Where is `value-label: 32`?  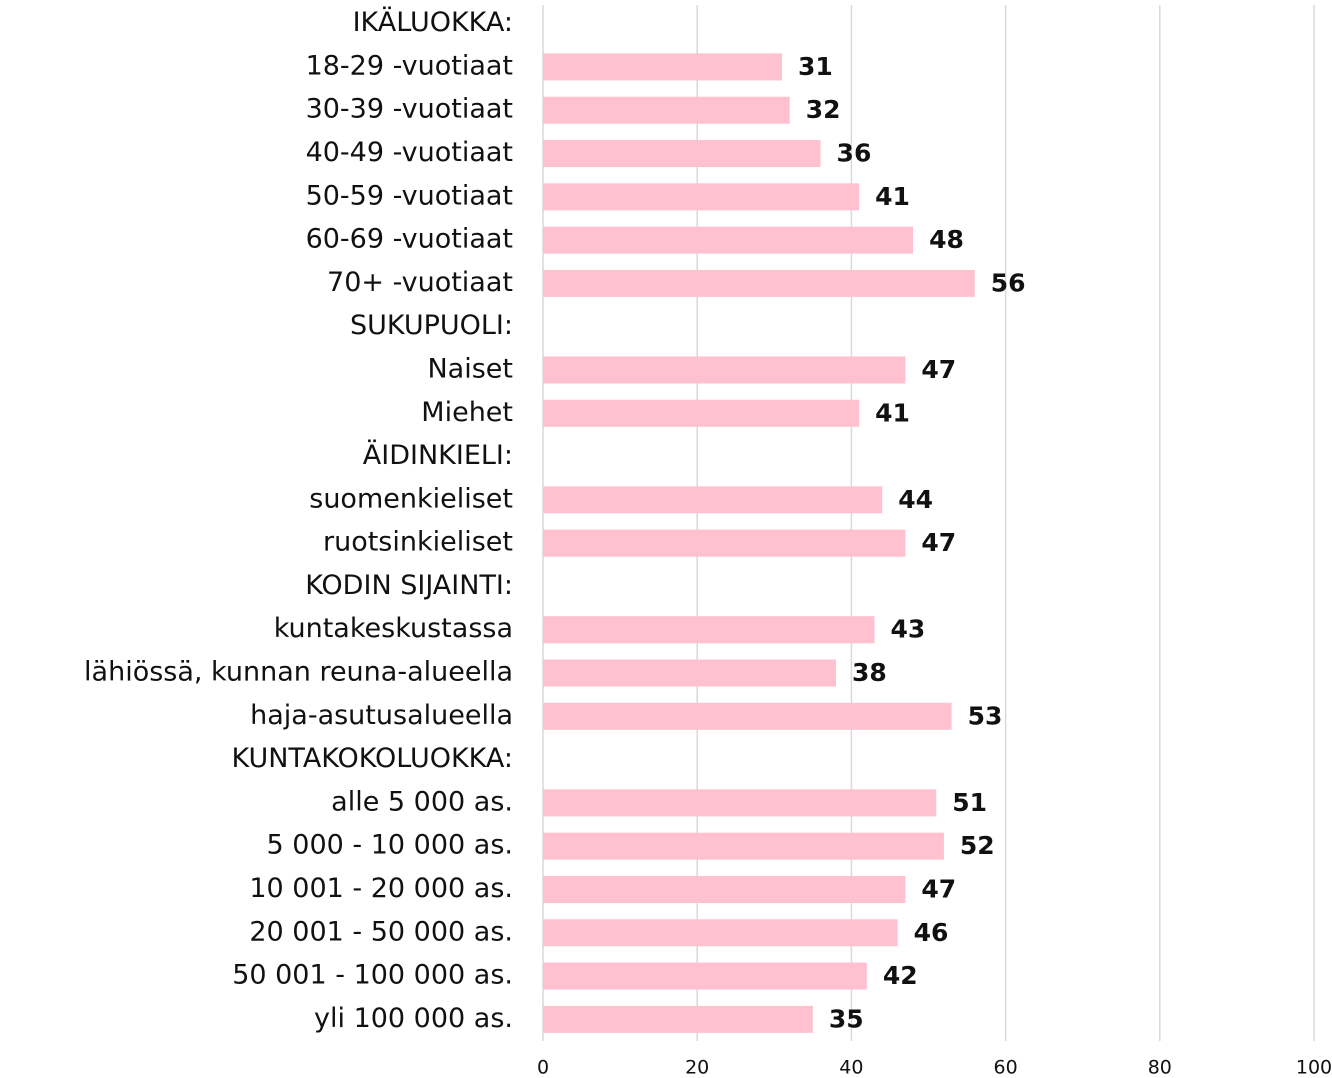
value-label: 32 is located at coordinates (823, 109).